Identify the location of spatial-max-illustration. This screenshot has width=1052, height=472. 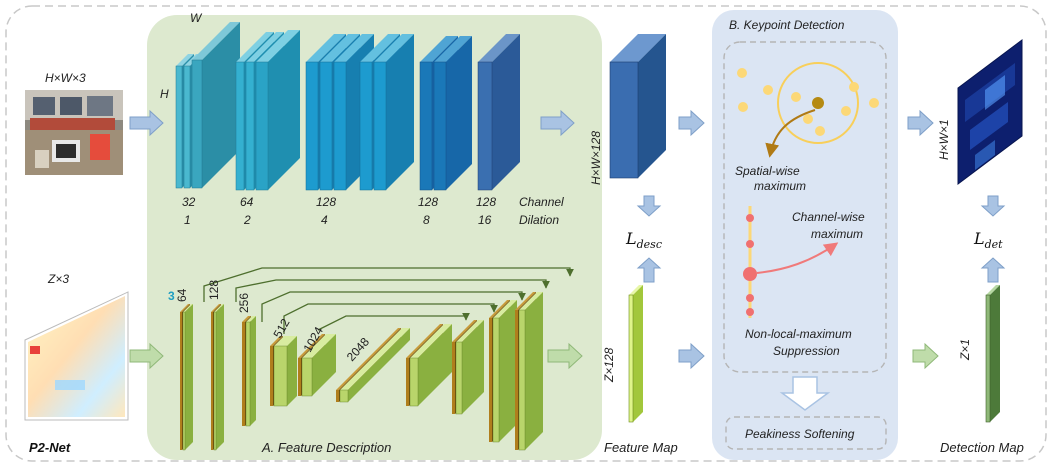
(808, 110).